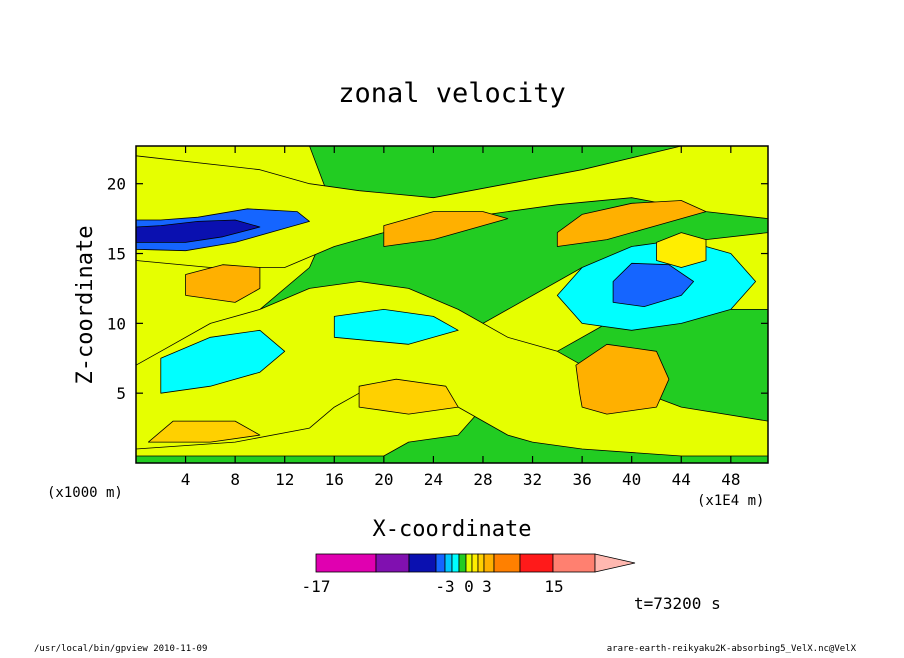 Image resolution: width=904 pixels, height=658 pixels. Describe the element at coordinates (452, 93) in the screenshot. I see `chart-title: zonal velocity` at that location.